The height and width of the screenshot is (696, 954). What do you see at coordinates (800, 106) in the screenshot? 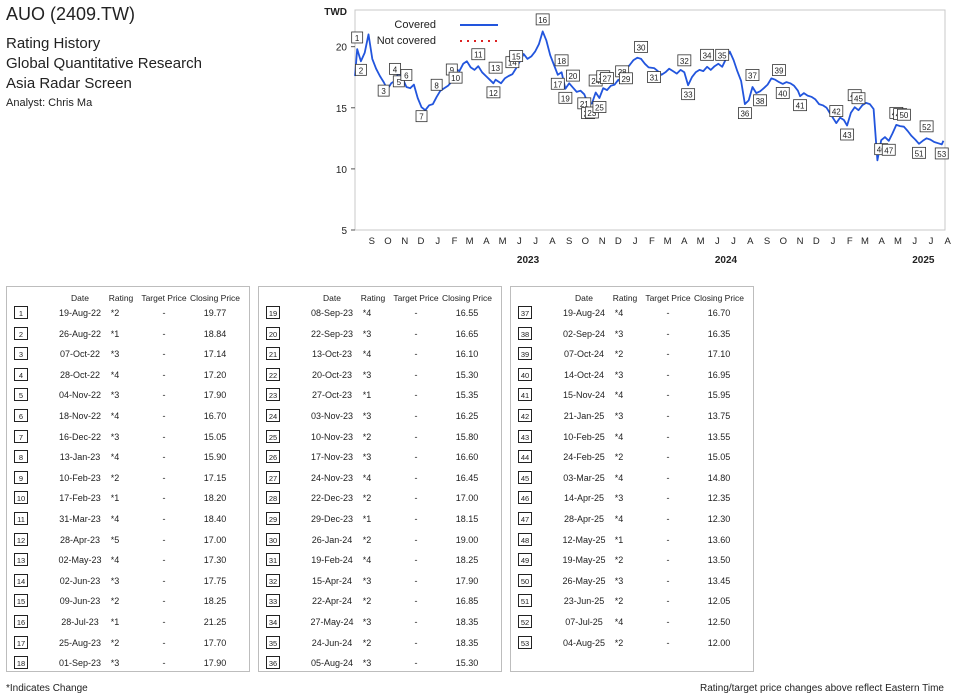
I see `rating-change-marker-number: 41` at bounding box center [800, 106].